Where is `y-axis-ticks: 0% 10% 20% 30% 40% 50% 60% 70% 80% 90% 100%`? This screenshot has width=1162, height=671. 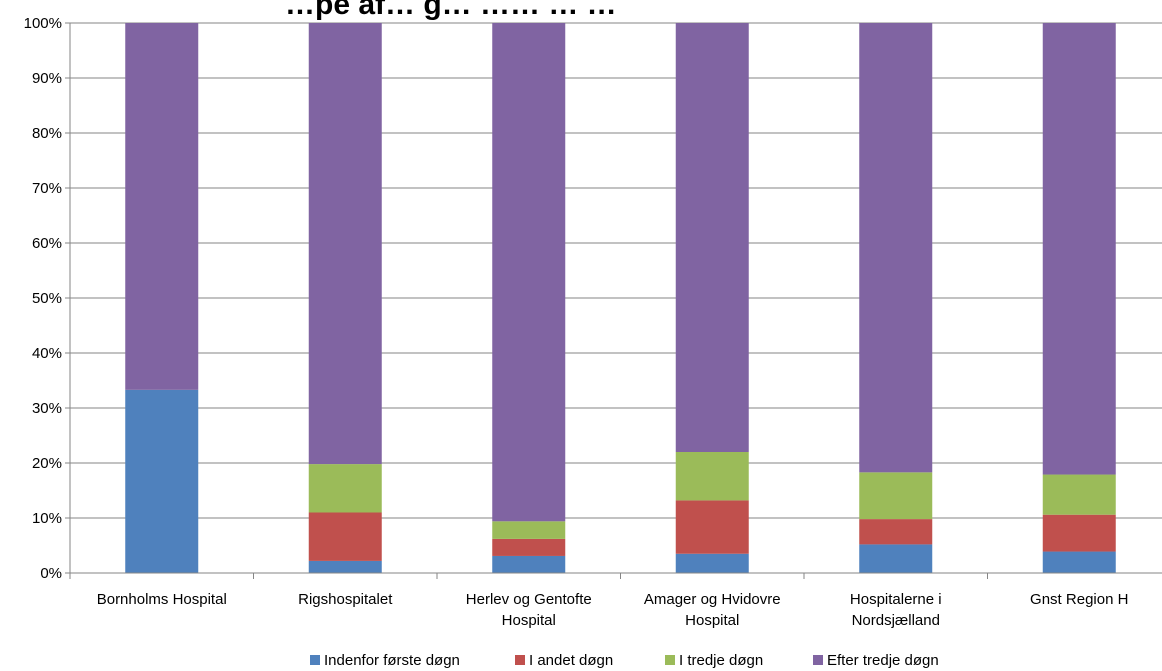 y-axis-ticks: 0% 10% 20% 30% 40% 50% 60% 70% 80% 90% 100% is located at coordinates (43, 298).